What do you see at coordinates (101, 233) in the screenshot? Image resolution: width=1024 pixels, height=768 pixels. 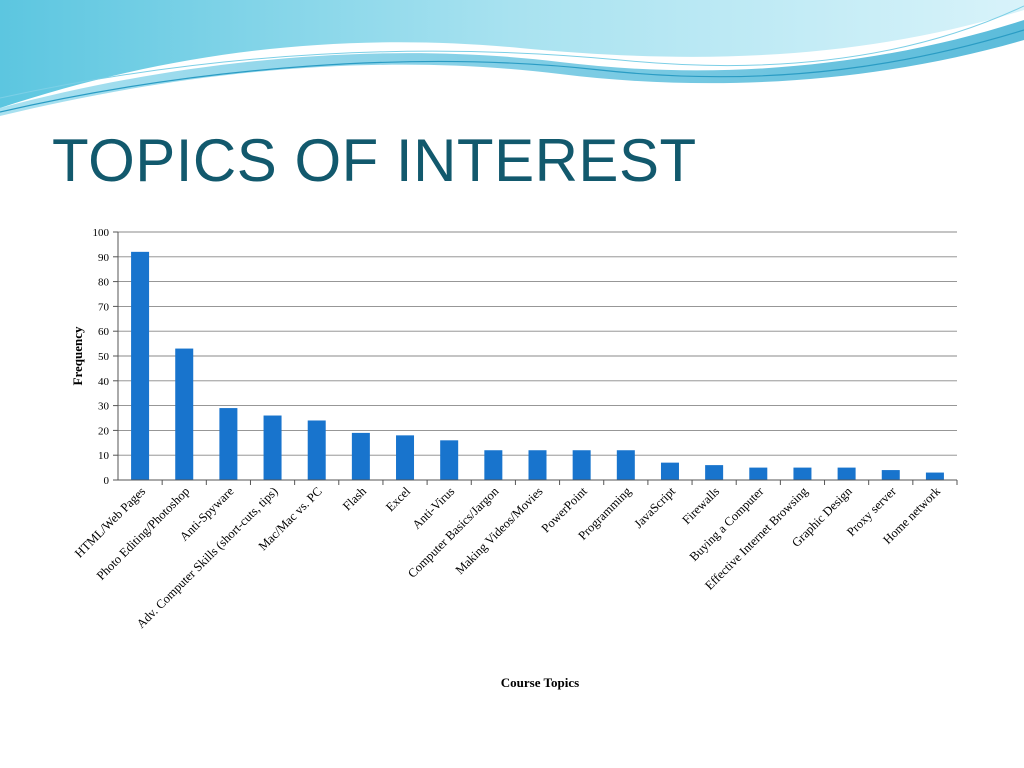 I see `y-tick-label: 100` at bounding box center [101, 233].